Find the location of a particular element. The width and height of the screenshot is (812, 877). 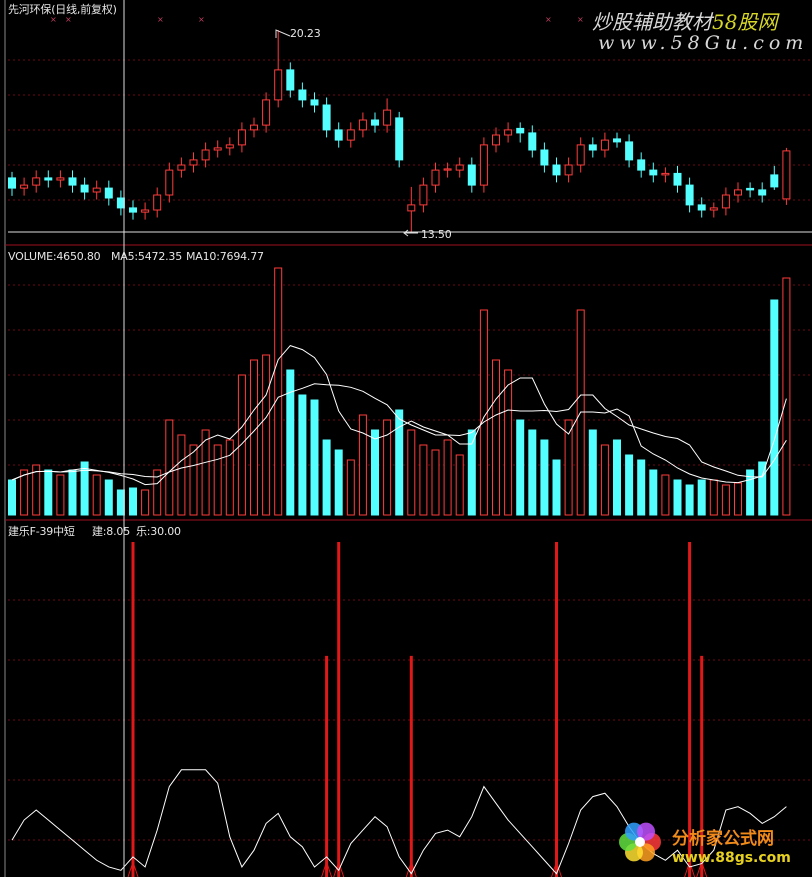

volume-legend-ma5: MA5:5472.35 is located at coordinates (147, 256).